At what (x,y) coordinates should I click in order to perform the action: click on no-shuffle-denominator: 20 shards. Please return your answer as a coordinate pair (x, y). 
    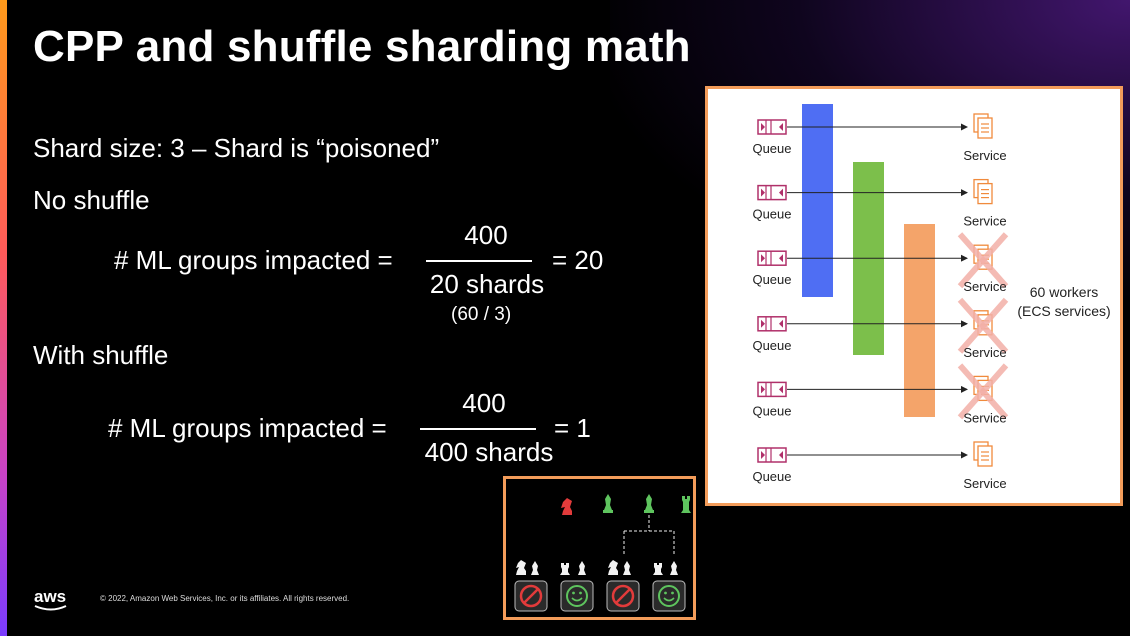
    Looking at the image, I should click on (487, 284).